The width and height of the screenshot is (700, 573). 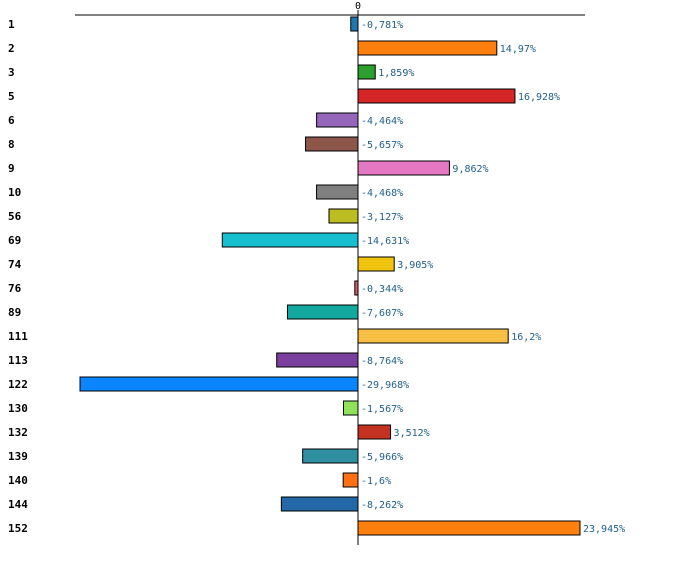 I want to click on category-label: 6, so click(x=11, y=120).